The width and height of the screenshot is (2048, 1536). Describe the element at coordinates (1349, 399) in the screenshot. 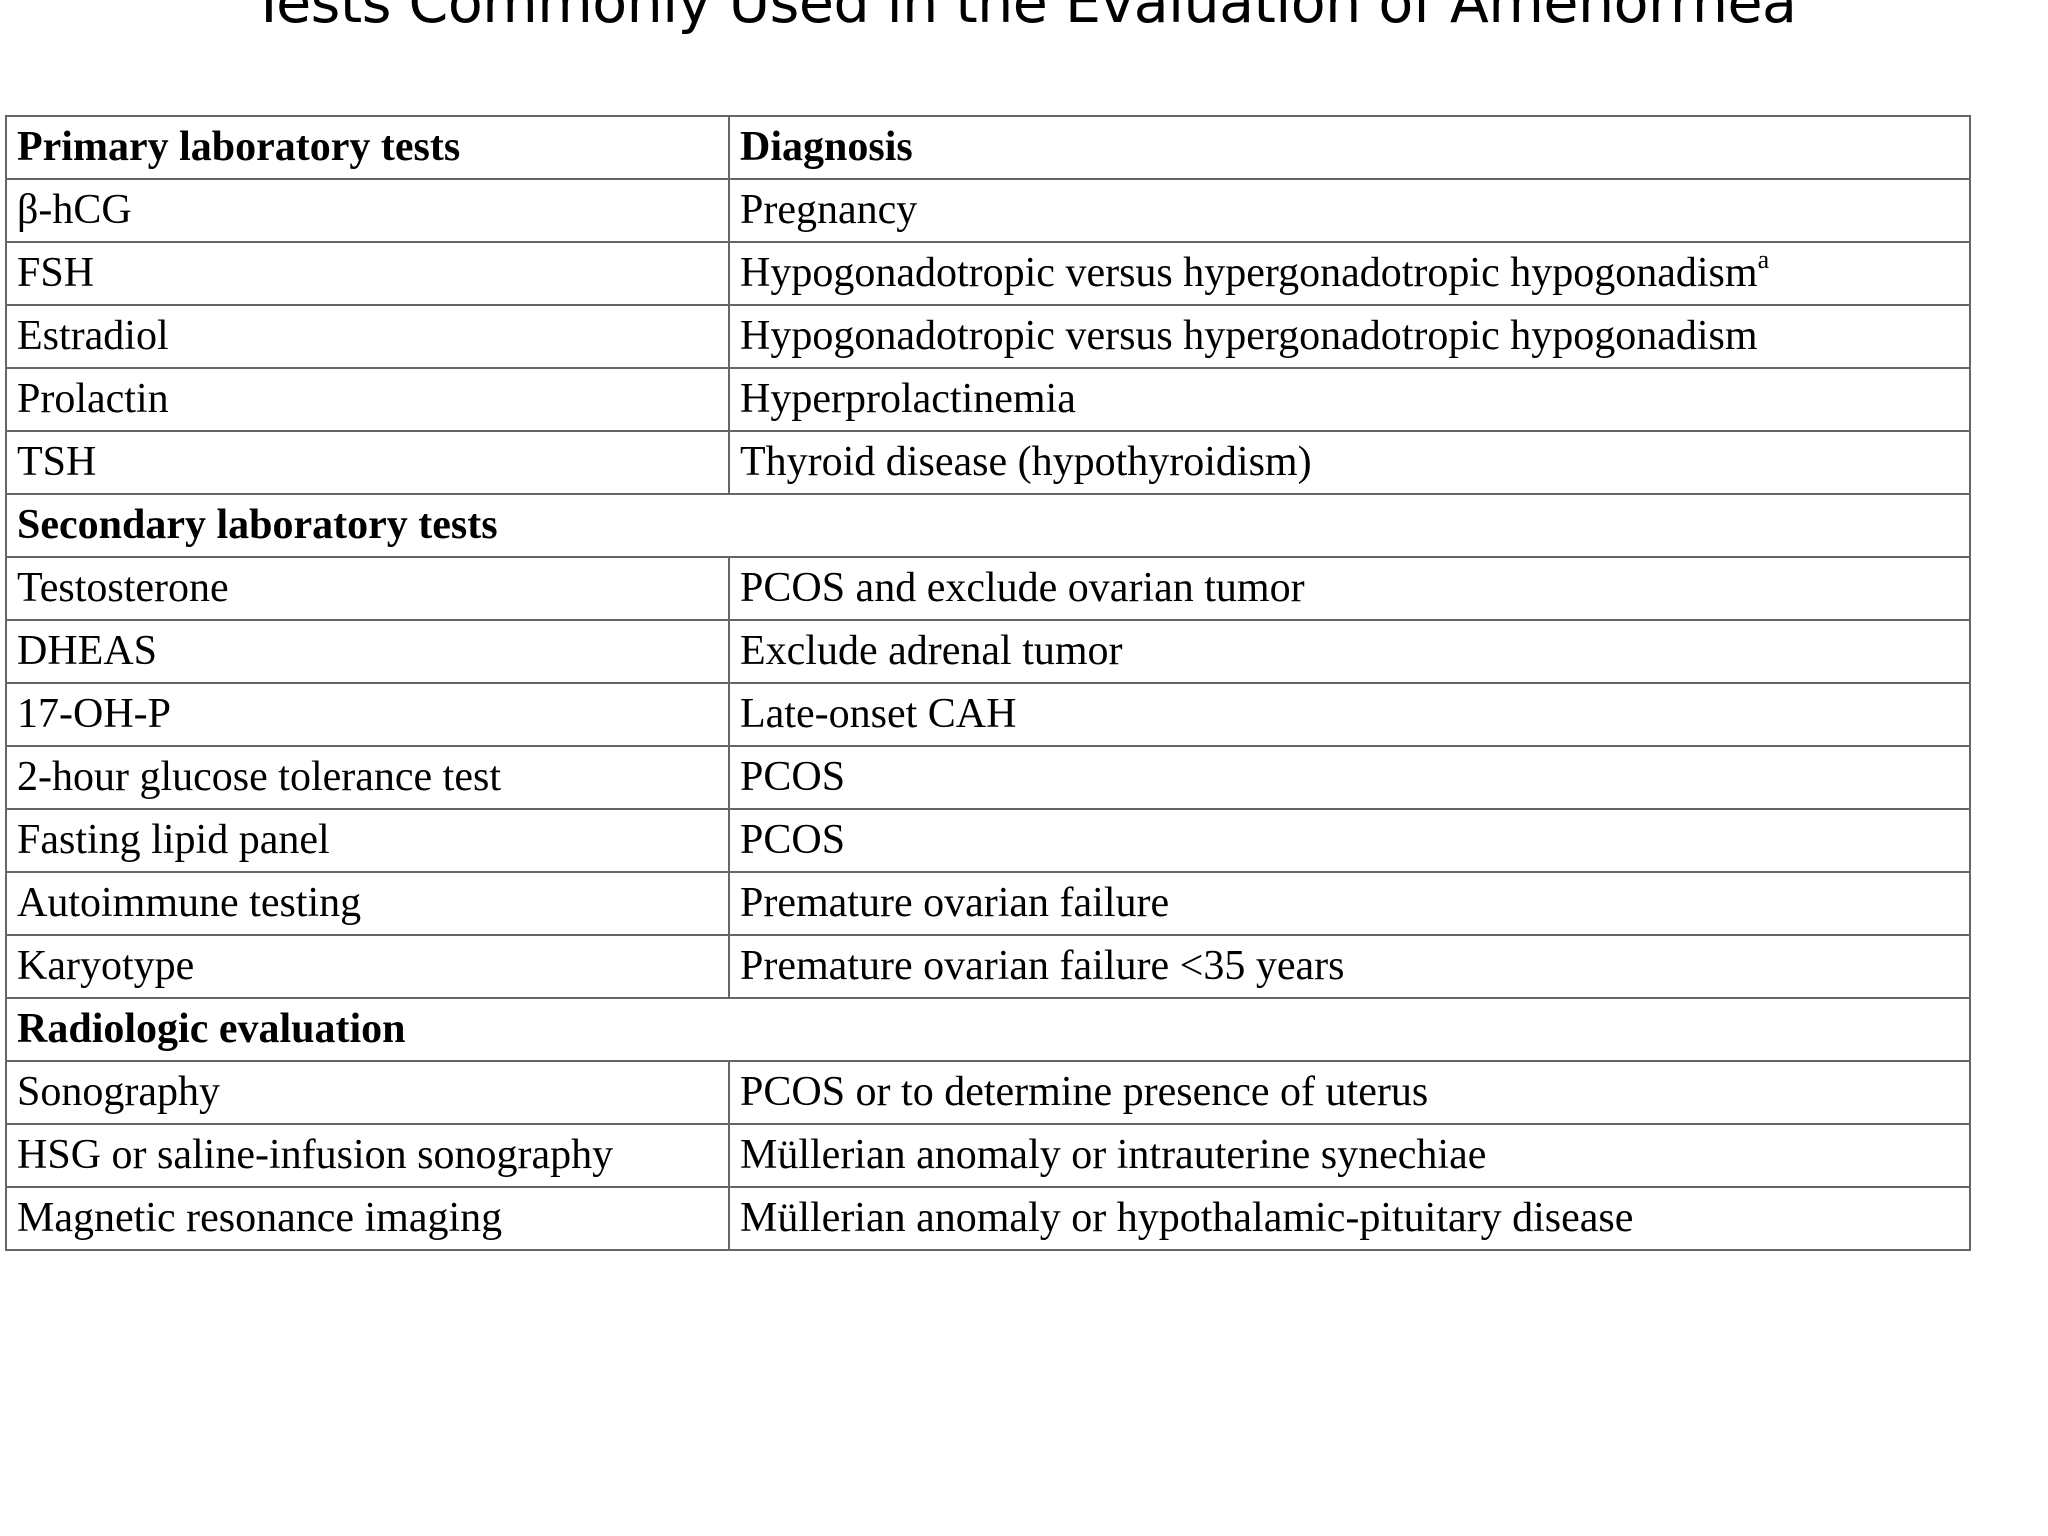

I see `diagnosis-cell: Hyperprolactinemia` at that location.